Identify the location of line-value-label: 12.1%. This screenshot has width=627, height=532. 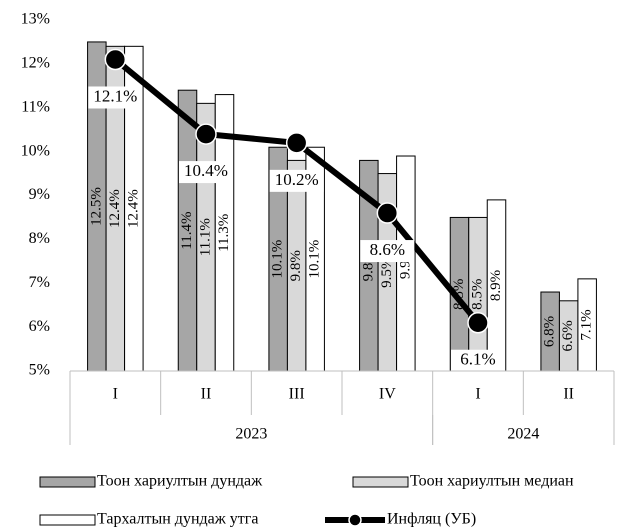
(115, 95).